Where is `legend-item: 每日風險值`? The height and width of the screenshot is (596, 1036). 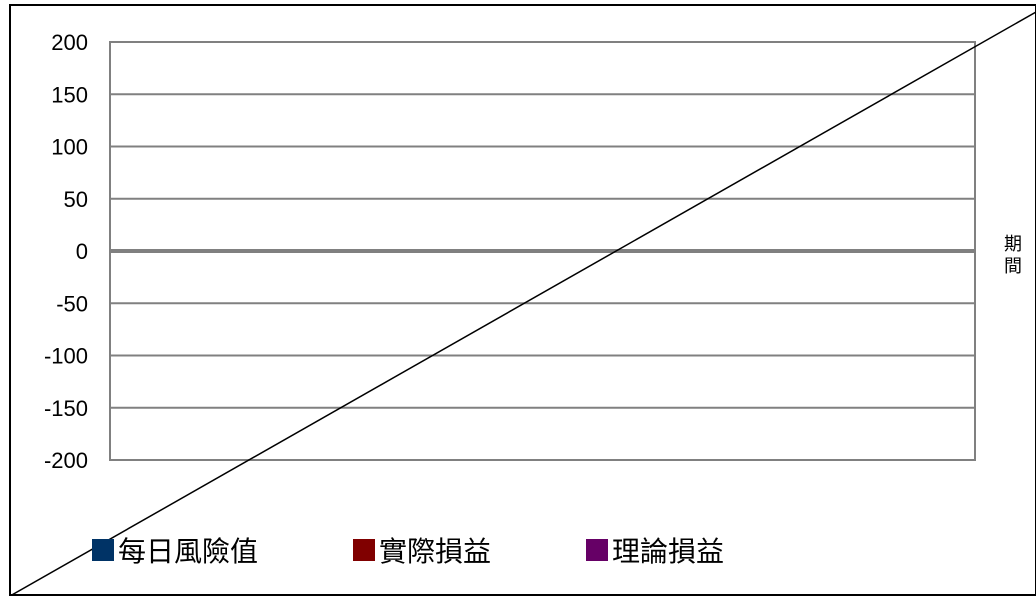 legend-item: 每日風險值 is located at coordinates (175, 550).